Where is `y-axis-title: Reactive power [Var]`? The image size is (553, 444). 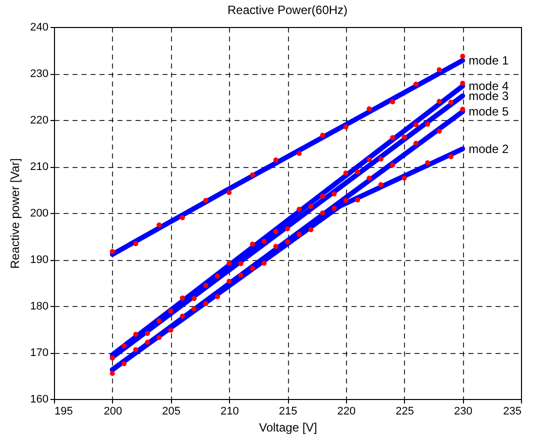
y-axis-title: Reactive power [Var] is located at coordinates (15, 213).